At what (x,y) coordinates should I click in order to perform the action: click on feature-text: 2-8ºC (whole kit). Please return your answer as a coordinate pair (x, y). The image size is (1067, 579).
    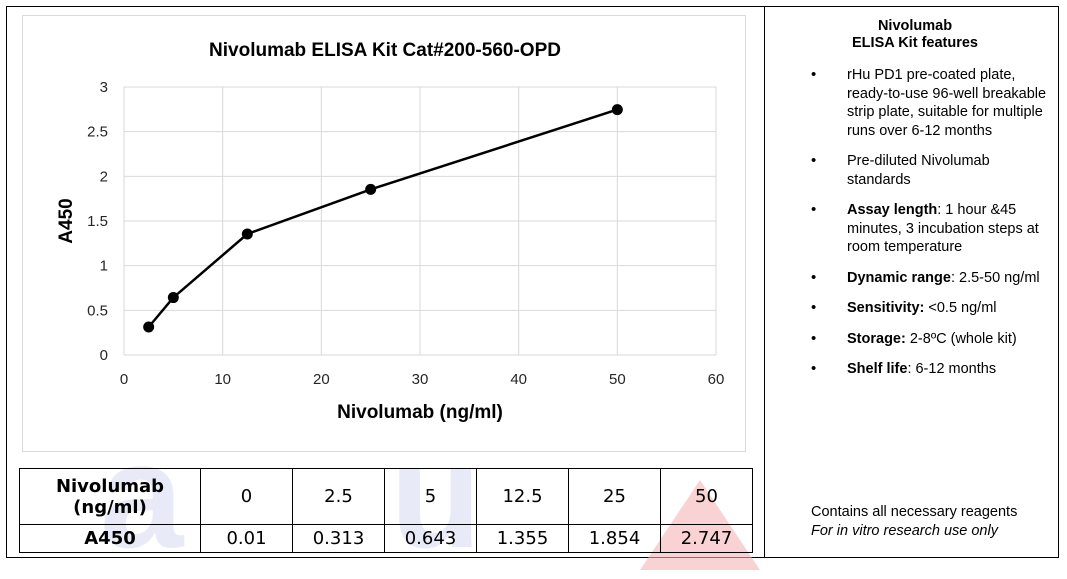
    Looking at the image, I should click on (961, 338).